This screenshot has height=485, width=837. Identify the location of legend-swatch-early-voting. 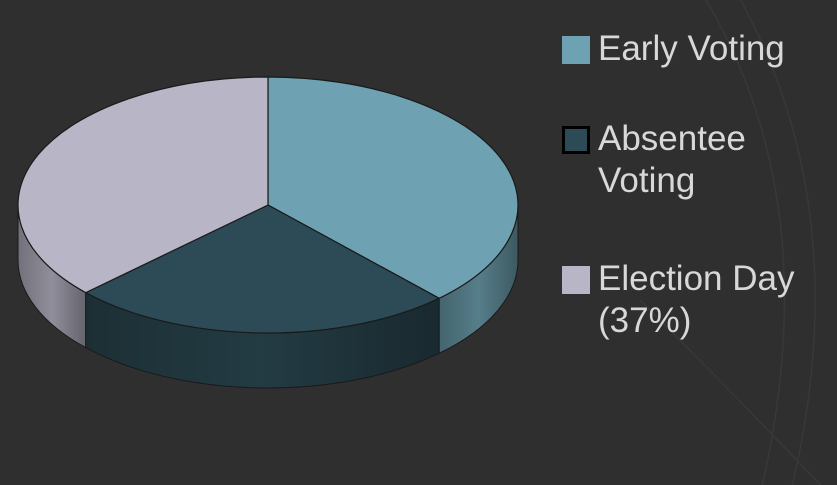
(576, 50).